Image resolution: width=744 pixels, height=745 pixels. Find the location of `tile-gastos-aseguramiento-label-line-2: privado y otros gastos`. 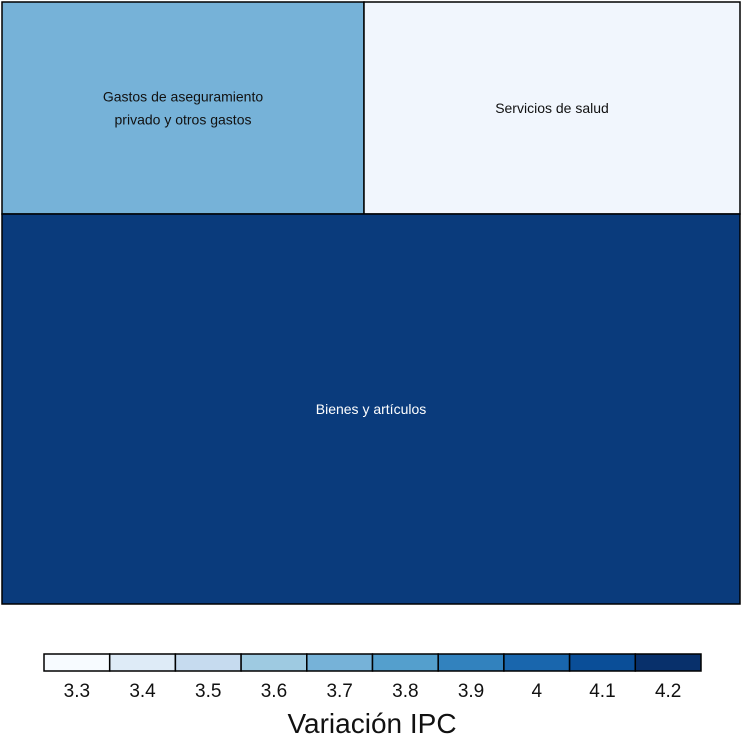

tile-gastos-aseguramiento-label-line-2: privado y otros gastos is located at coordinates (183, 120).